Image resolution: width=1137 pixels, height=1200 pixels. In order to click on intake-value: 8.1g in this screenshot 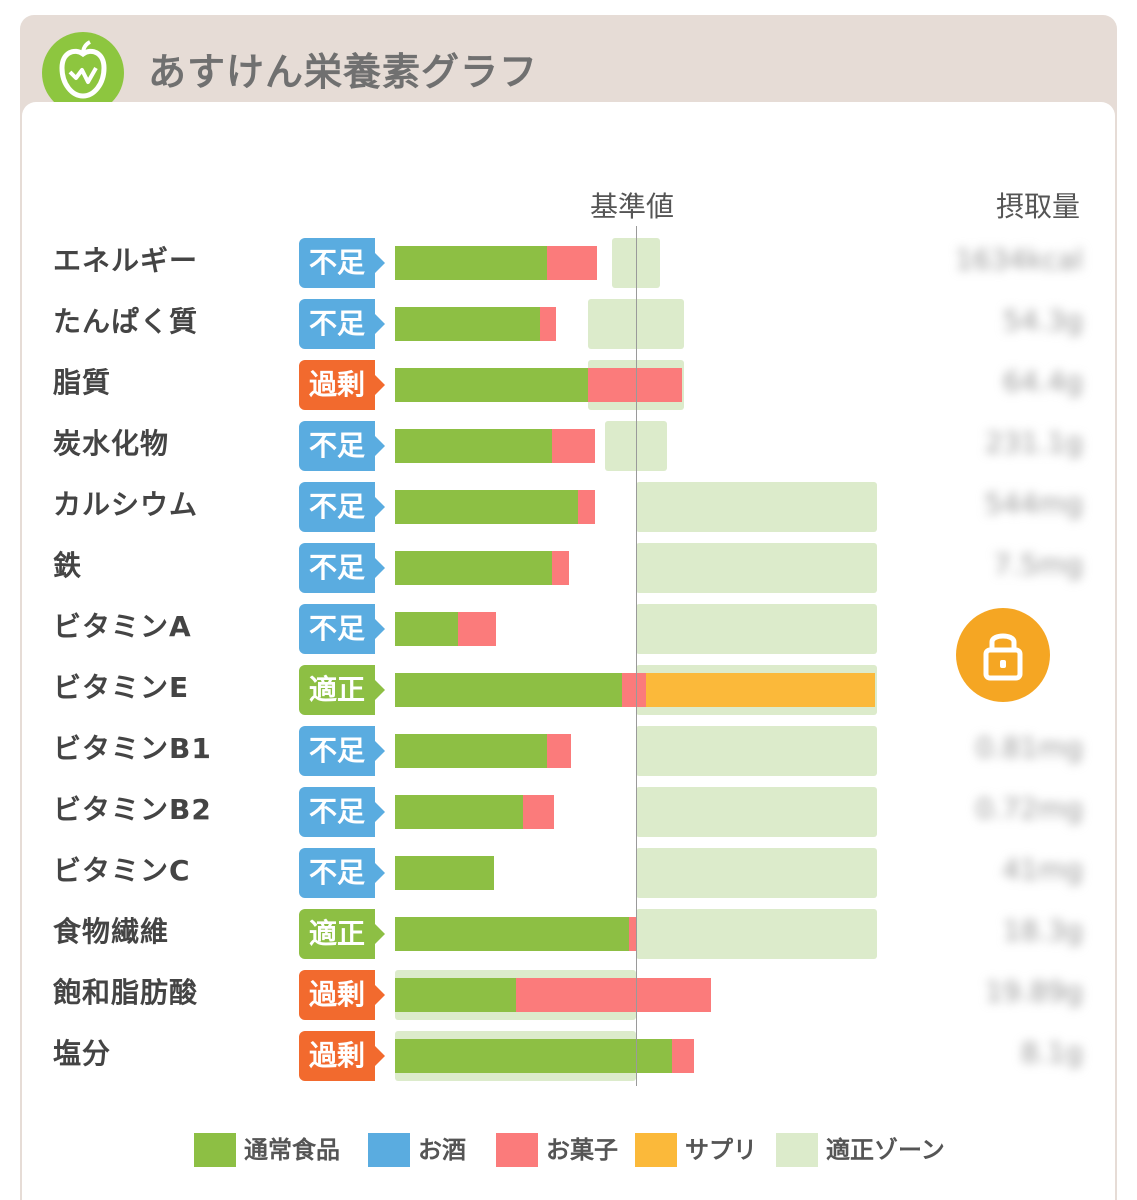, I will do `click(1051, 1052)`.